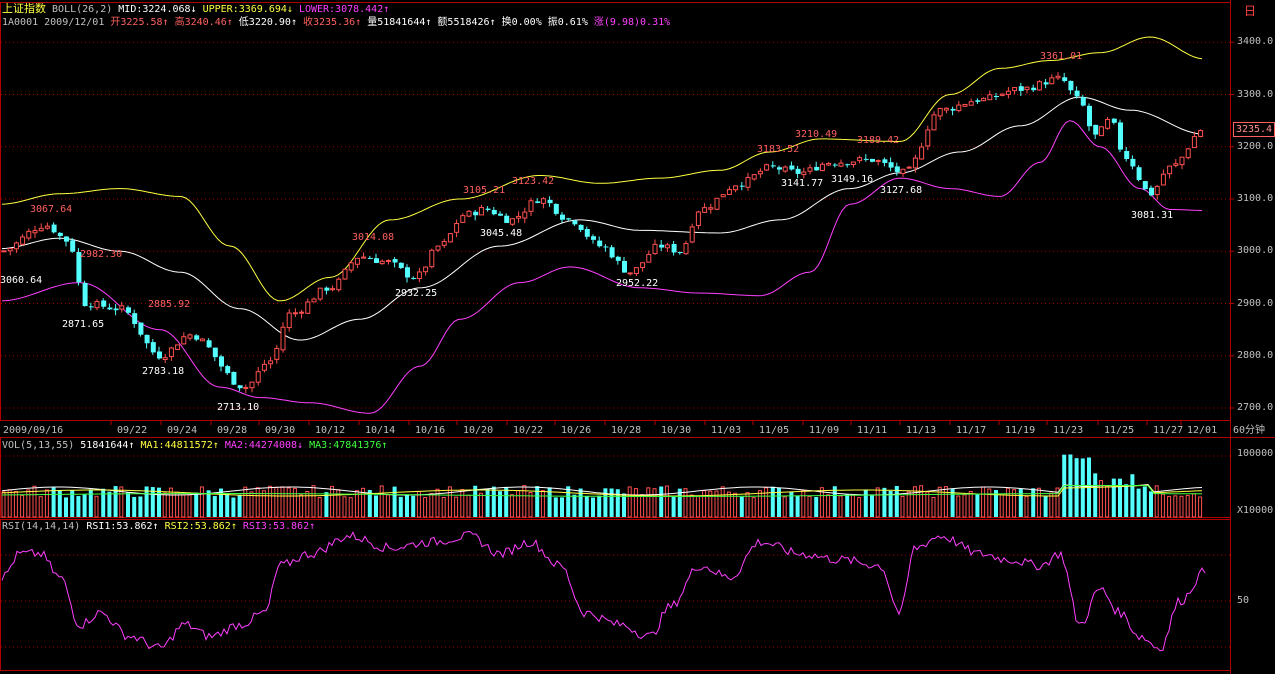 The width and height of the screenshot is (1275, 674). What do you see at coordinates (1202, 430) in the screenshot?
I see `date-tick-label: 12/01` at bounding box center [1202, 430].